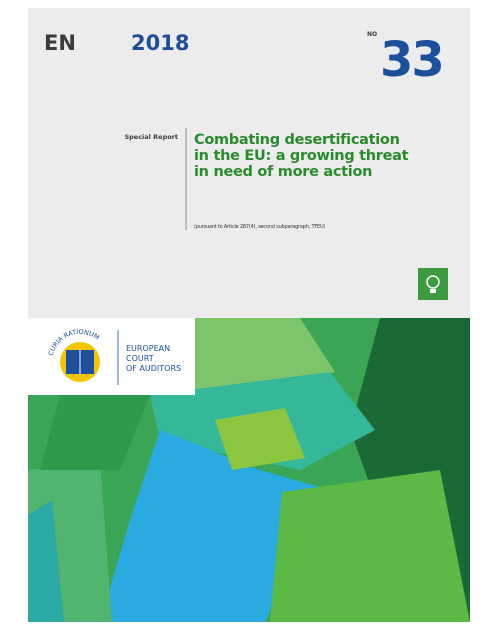  Describe the element at coordinates (160, 43) in the screenshot. I see `year: 2018` at that location.